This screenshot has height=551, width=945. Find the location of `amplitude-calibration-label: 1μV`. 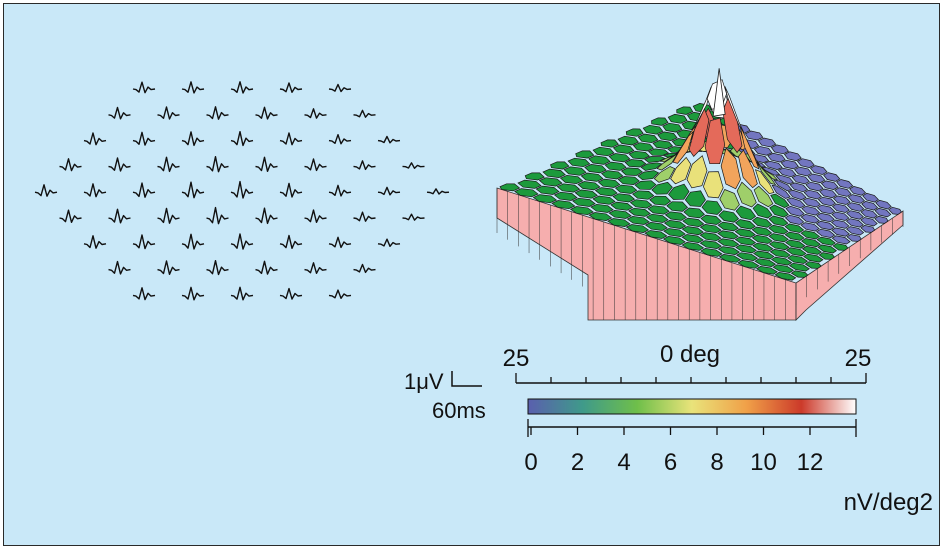

amplitude-calibration-label: 1μV is located at coordinates (424, 381).